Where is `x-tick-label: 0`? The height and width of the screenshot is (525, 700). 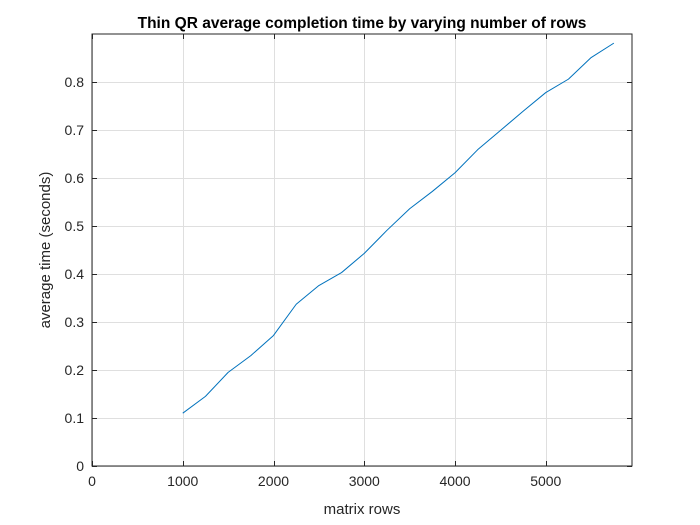 x-tick-label: 0 is located at coordinates (92, 481).